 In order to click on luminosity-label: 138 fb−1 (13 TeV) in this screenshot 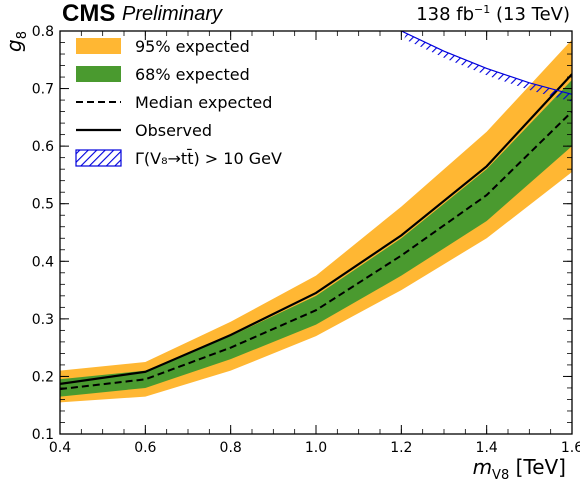, I will do `click(493, 14)`.